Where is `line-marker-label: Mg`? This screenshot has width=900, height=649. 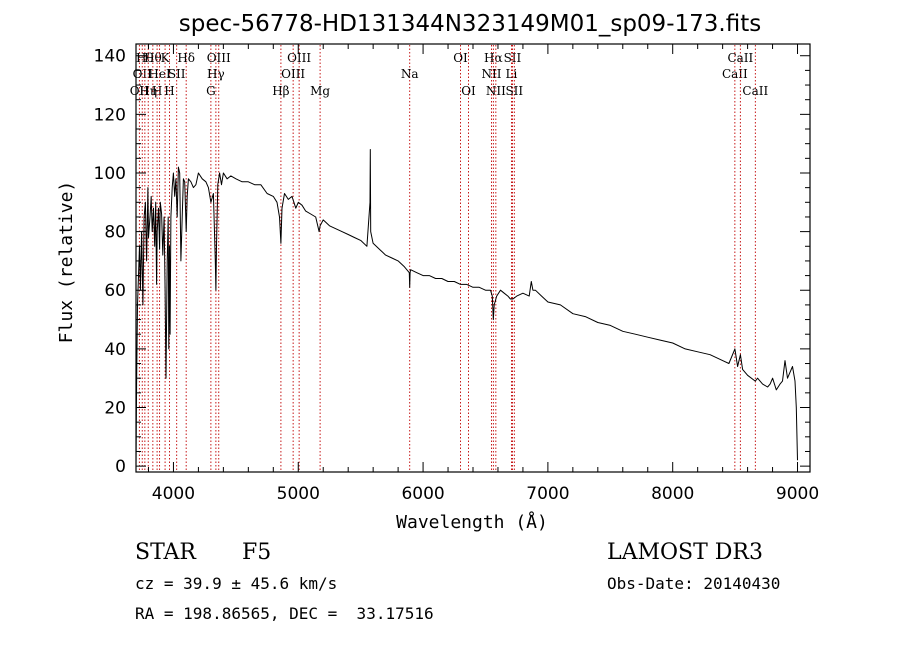
line-marker-label: Mg is located at coordinates (320, 91).